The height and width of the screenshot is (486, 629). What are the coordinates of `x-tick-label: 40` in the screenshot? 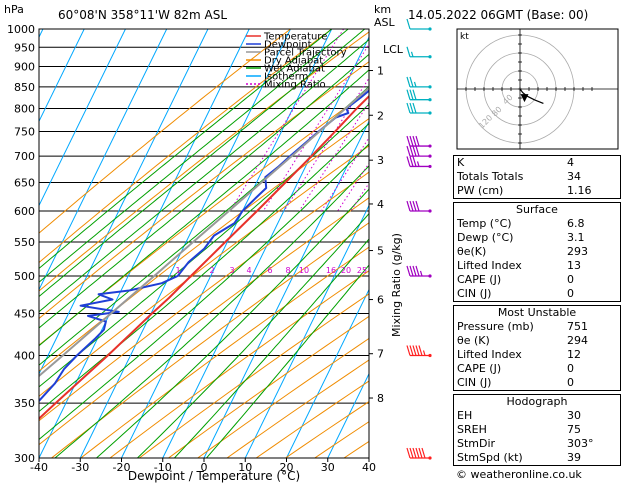 It's located at (369, 467).